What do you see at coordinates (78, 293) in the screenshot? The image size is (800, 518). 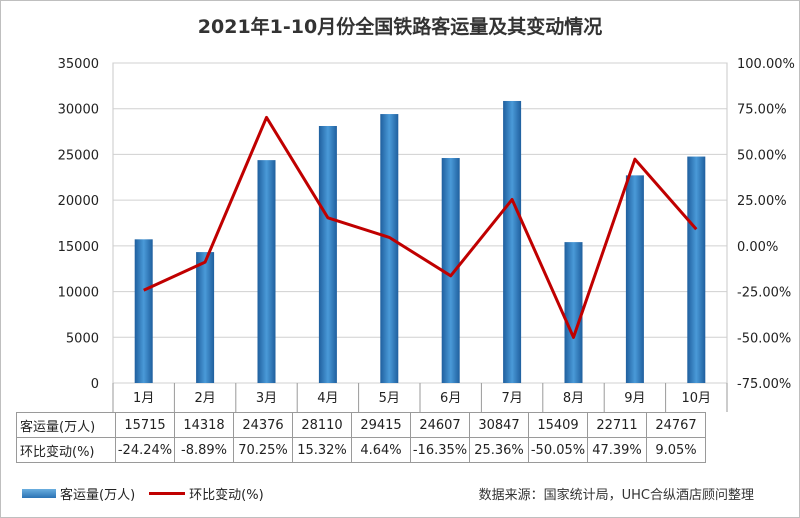 I see `y-left-tick-label: 10000` at bounding box center [78, 293].